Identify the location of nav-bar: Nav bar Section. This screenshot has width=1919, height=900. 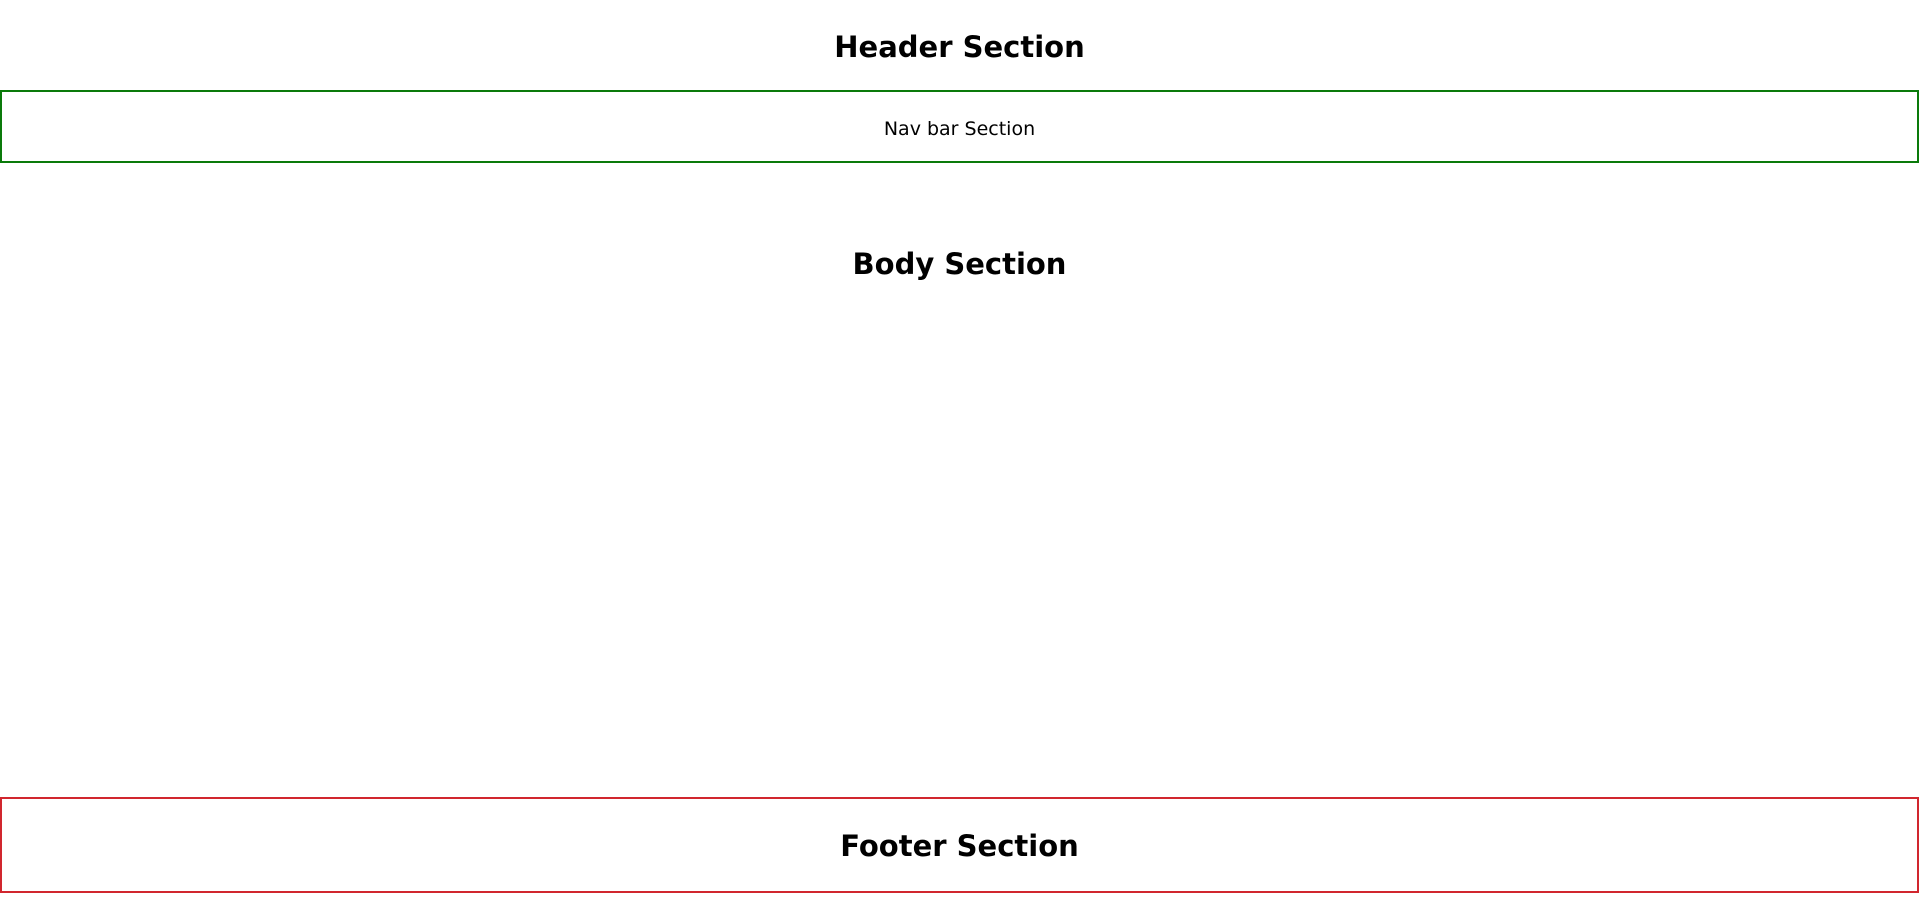
(959, 126).